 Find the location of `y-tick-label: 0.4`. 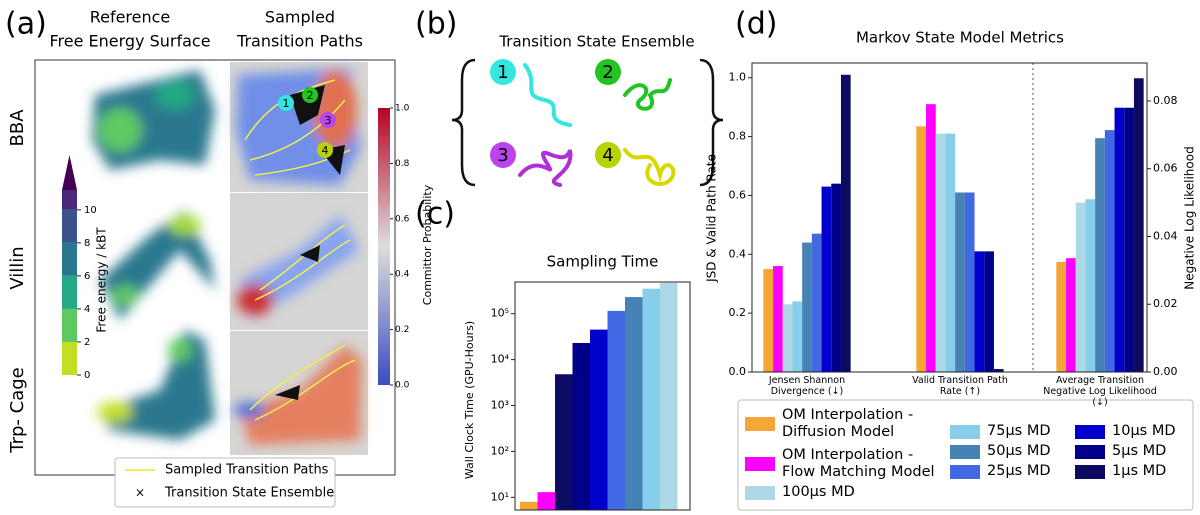

y-tick-label: 0.4 is located at coordinates (738, 253).